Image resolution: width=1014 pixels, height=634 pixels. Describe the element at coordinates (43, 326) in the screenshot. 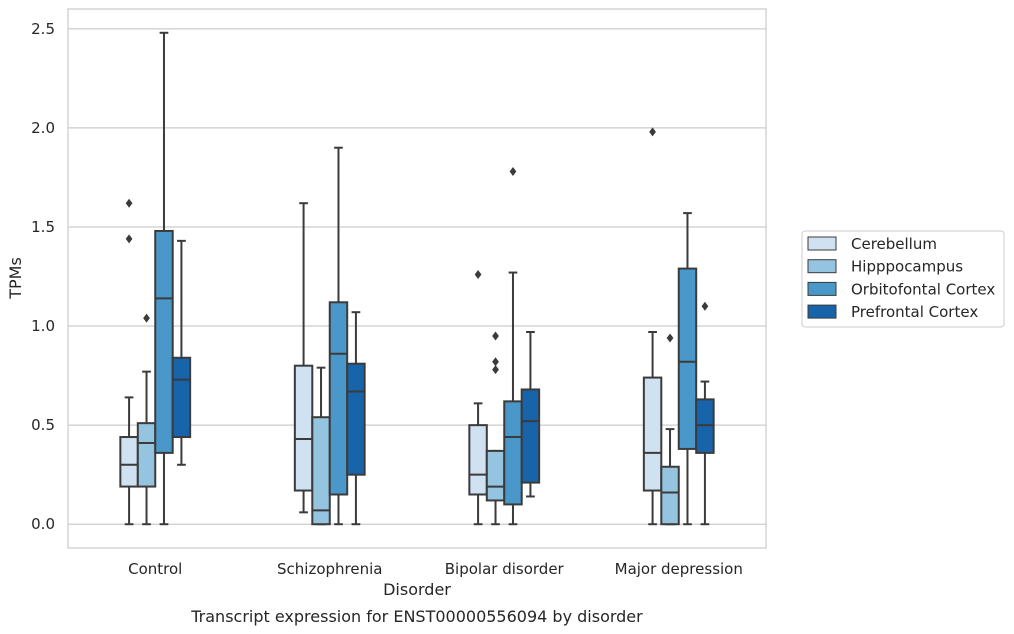

I see `y-tick-label: 1.0` at that location.